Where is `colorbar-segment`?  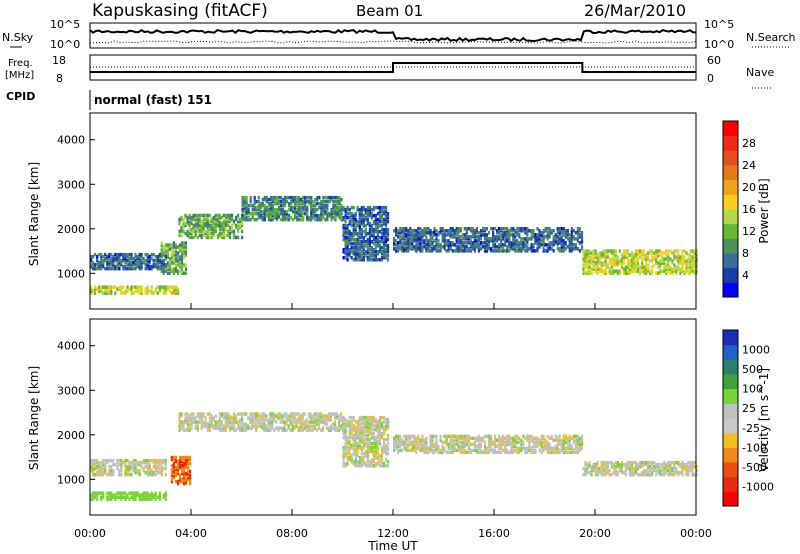
colorbar-segment is located at coordinates (730, 440).